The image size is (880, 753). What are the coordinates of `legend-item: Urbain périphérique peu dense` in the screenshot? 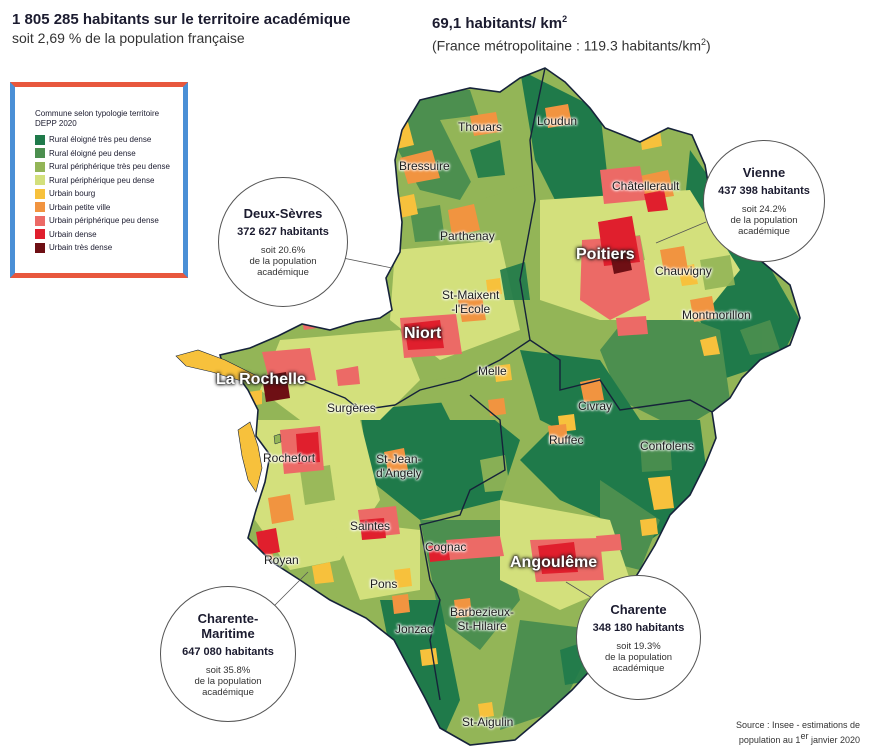 It's located at (106, 221).